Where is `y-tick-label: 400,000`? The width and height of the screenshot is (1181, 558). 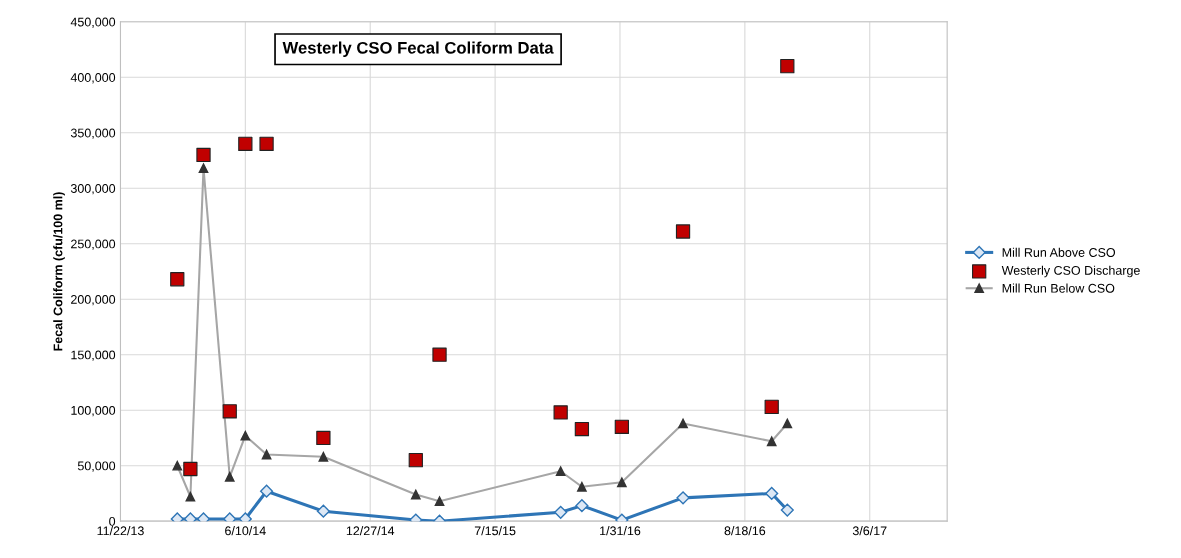 y-tick-label: 400,000 is located at coordinates (93, 78).